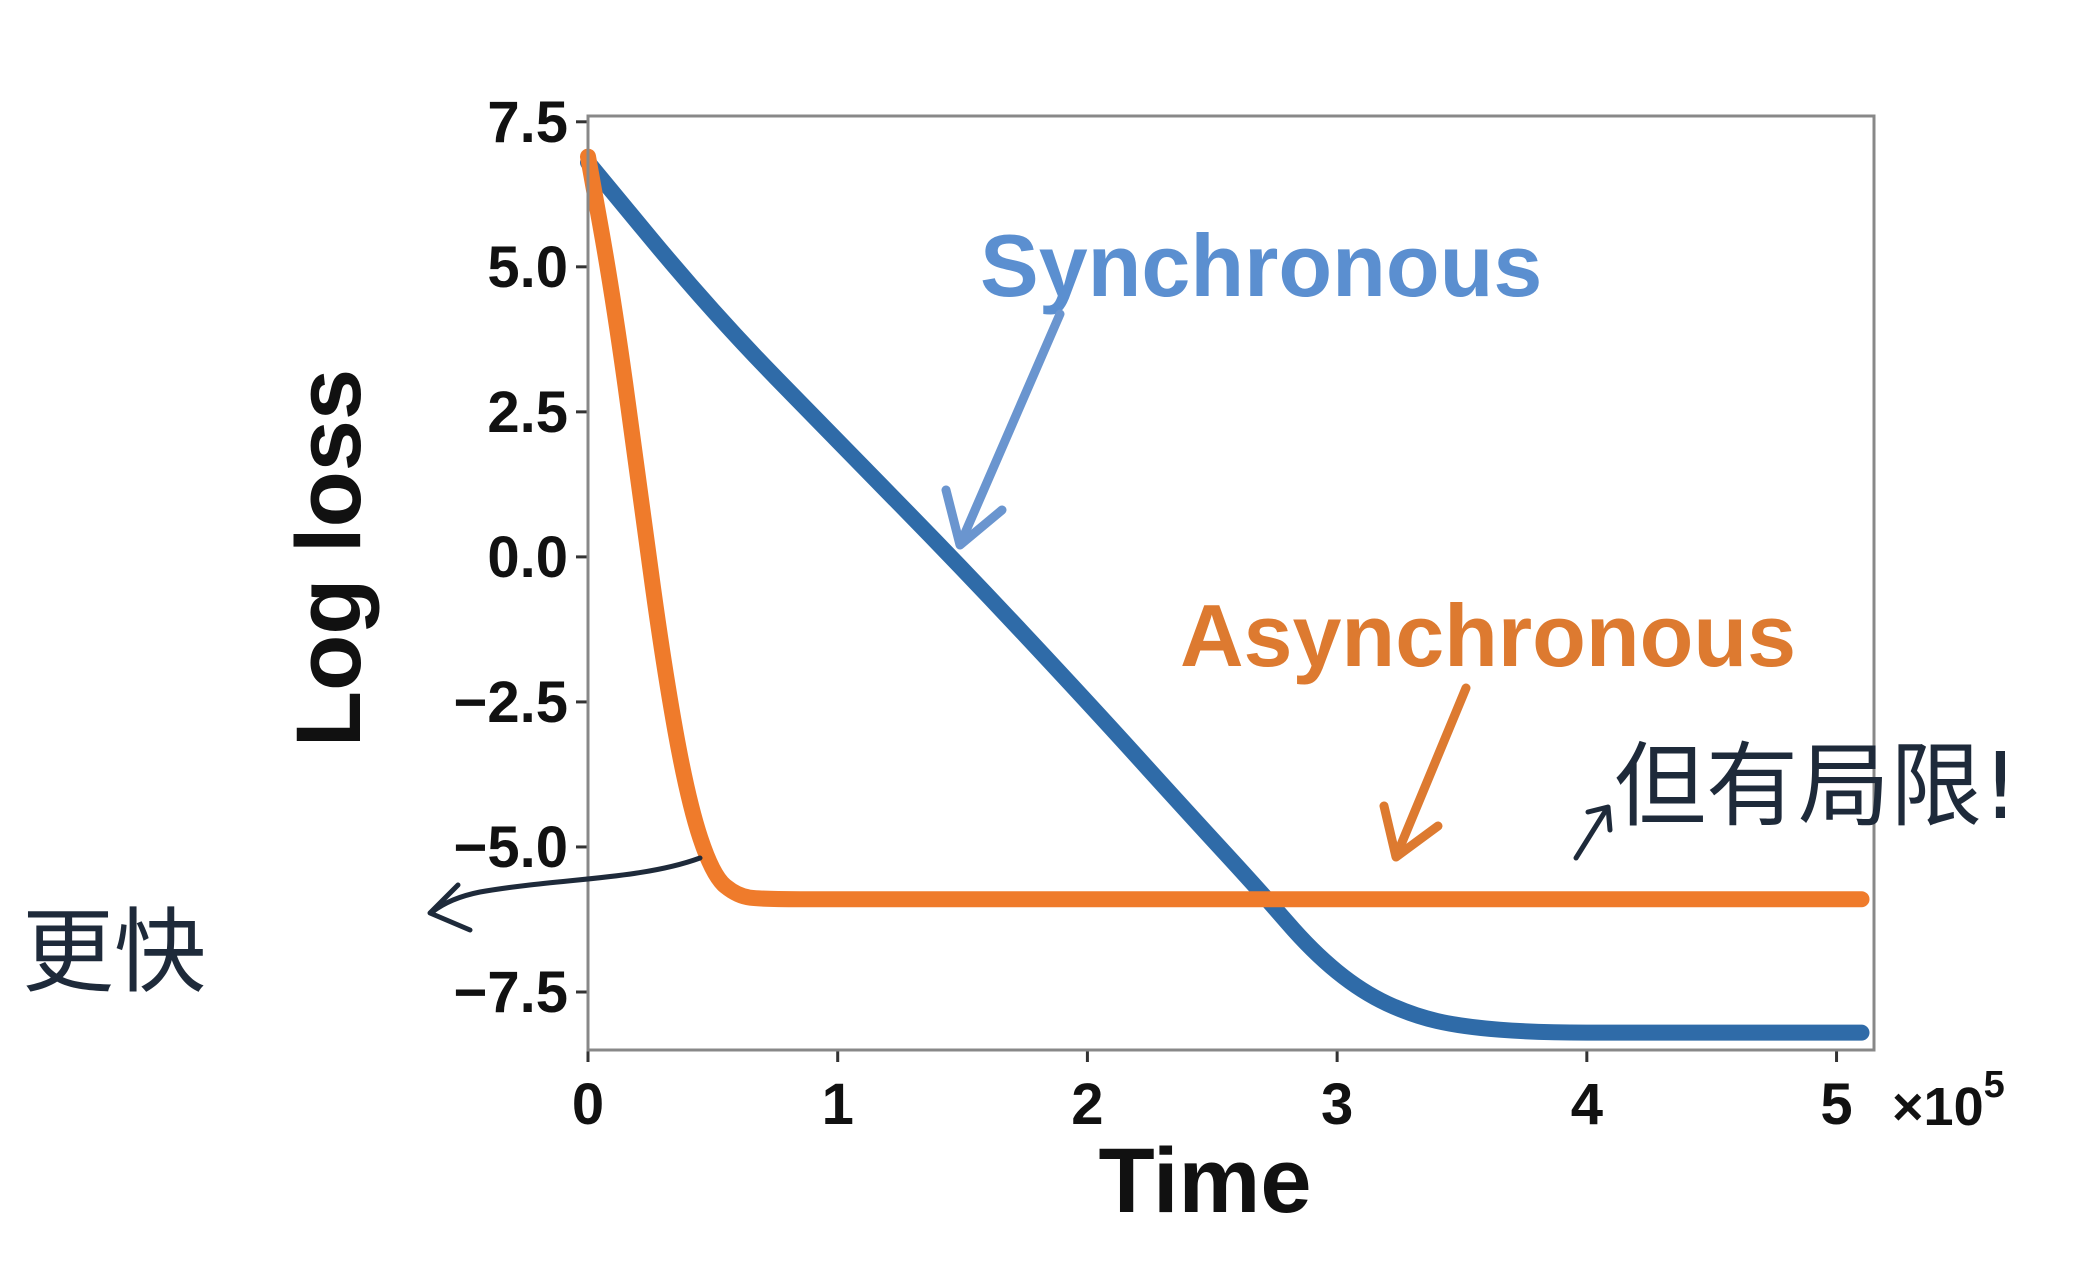 This screenshot has width=2080, height=1274. I want to click on y-axis-title: Log loss, so click(329, 558).